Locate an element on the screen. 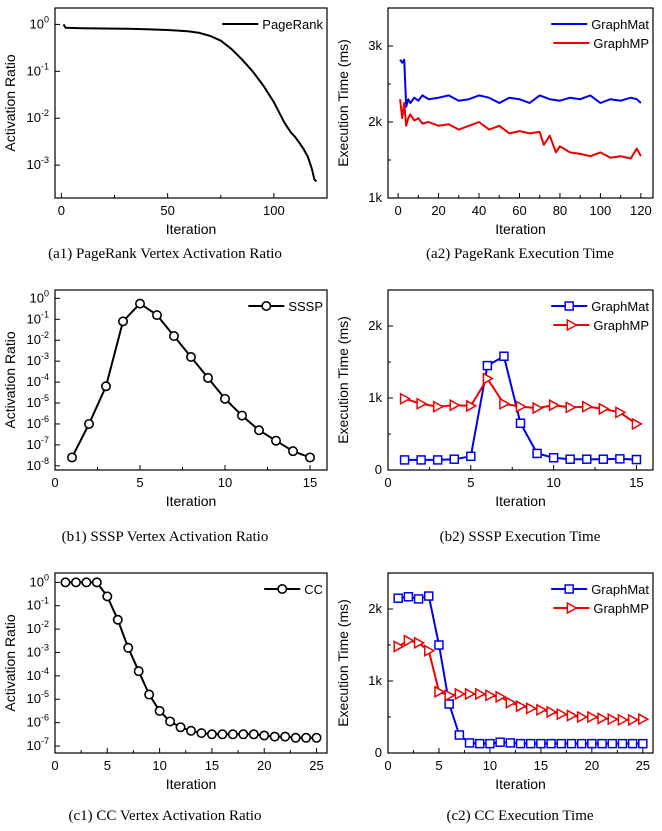  legend: PageRank is located at coordinates (272, 24).